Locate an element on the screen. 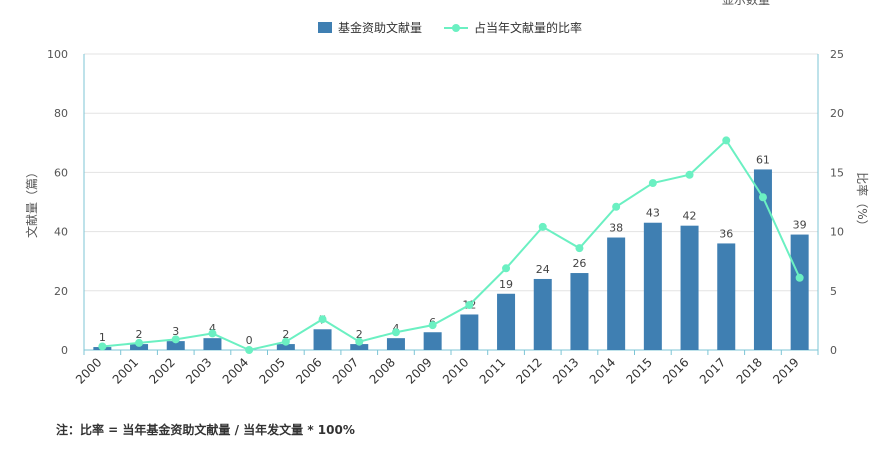 This screenshot has width=886, height=455. bar-data-label: 39 is located at coordinates (800, 225).